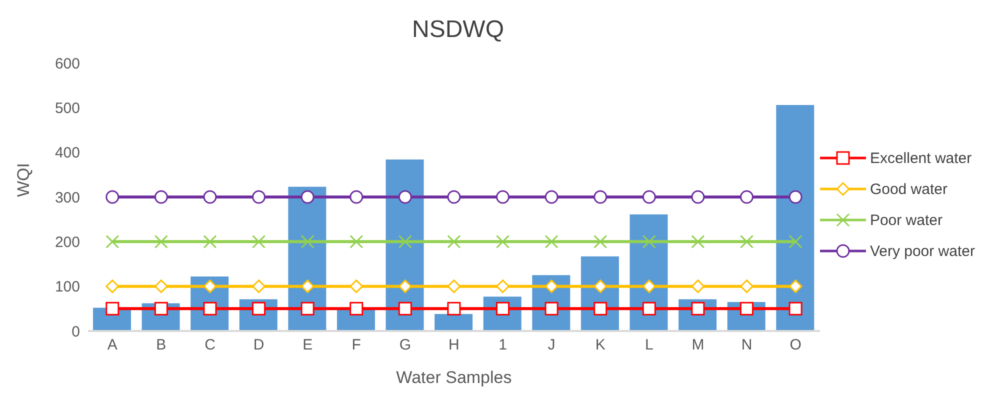  What do you see at coordinates (746, 345) in the screenshot?
I see `x-tick-label: N` at bounding box center [746, 345].